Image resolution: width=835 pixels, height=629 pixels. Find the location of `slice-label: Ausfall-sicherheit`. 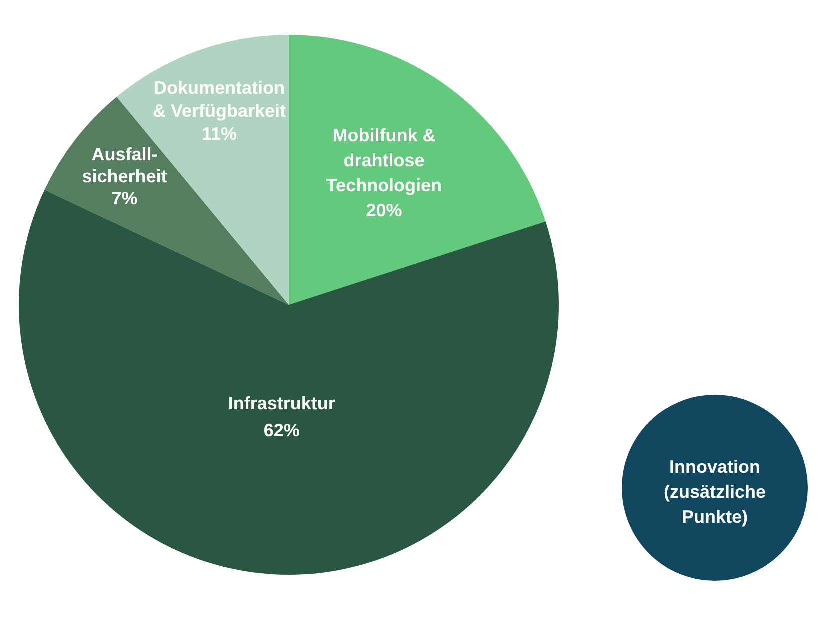

slice-label: Ausfall-sicherheit is located at coordinates (125, 165).